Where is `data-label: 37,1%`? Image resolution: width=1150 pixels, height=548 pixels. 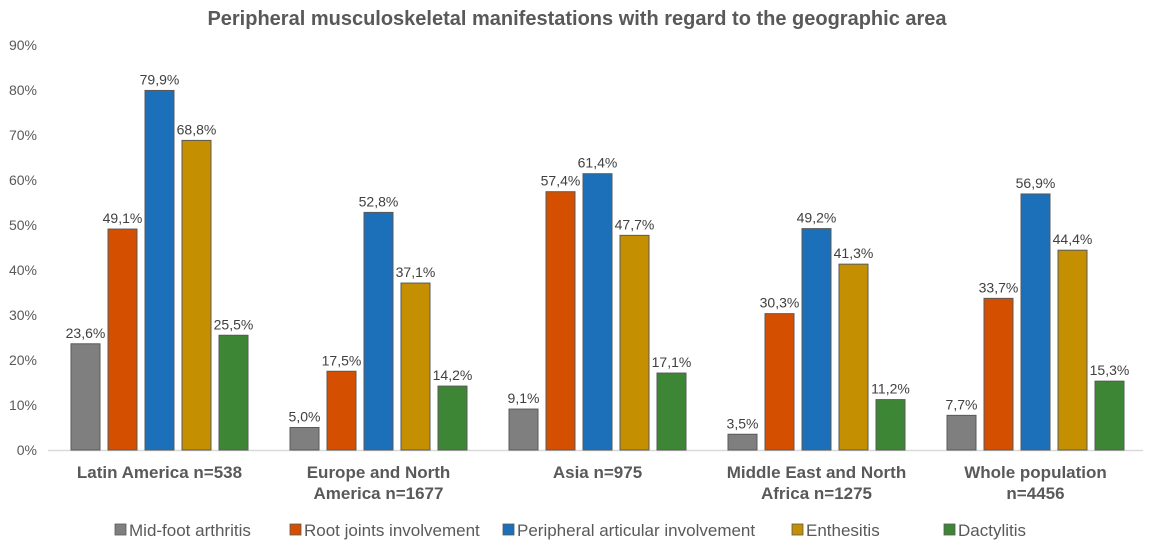
data-label: 37,1% is located at coordinates (416, 272).